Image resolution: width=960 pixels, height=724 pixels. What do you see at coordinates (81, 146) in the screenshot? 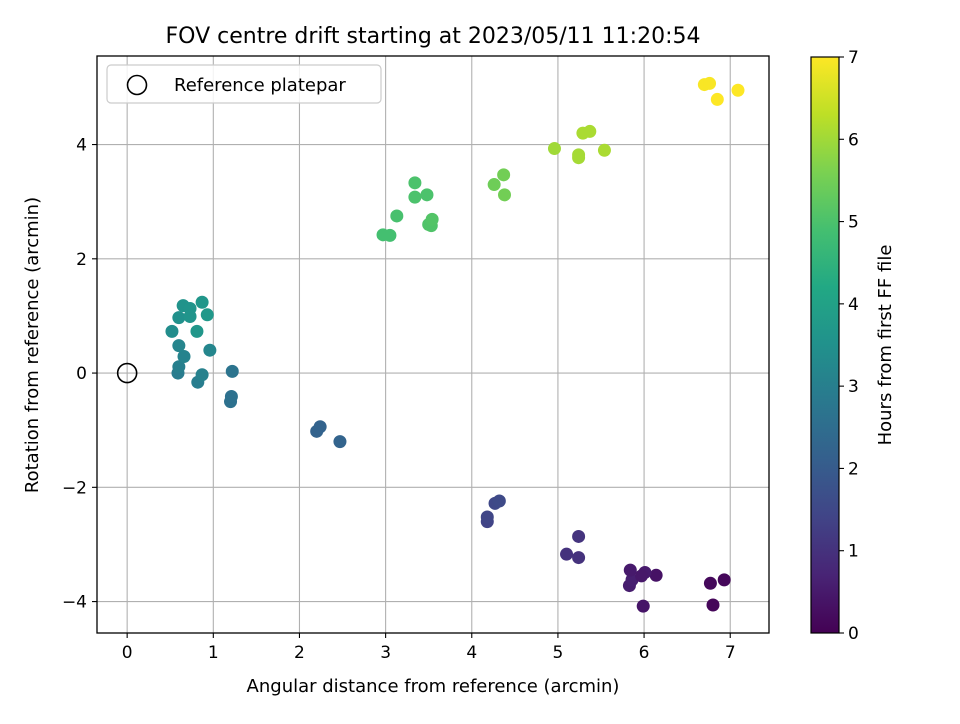
I see `y-tick-label: 4` at bounding box center [81, 146].